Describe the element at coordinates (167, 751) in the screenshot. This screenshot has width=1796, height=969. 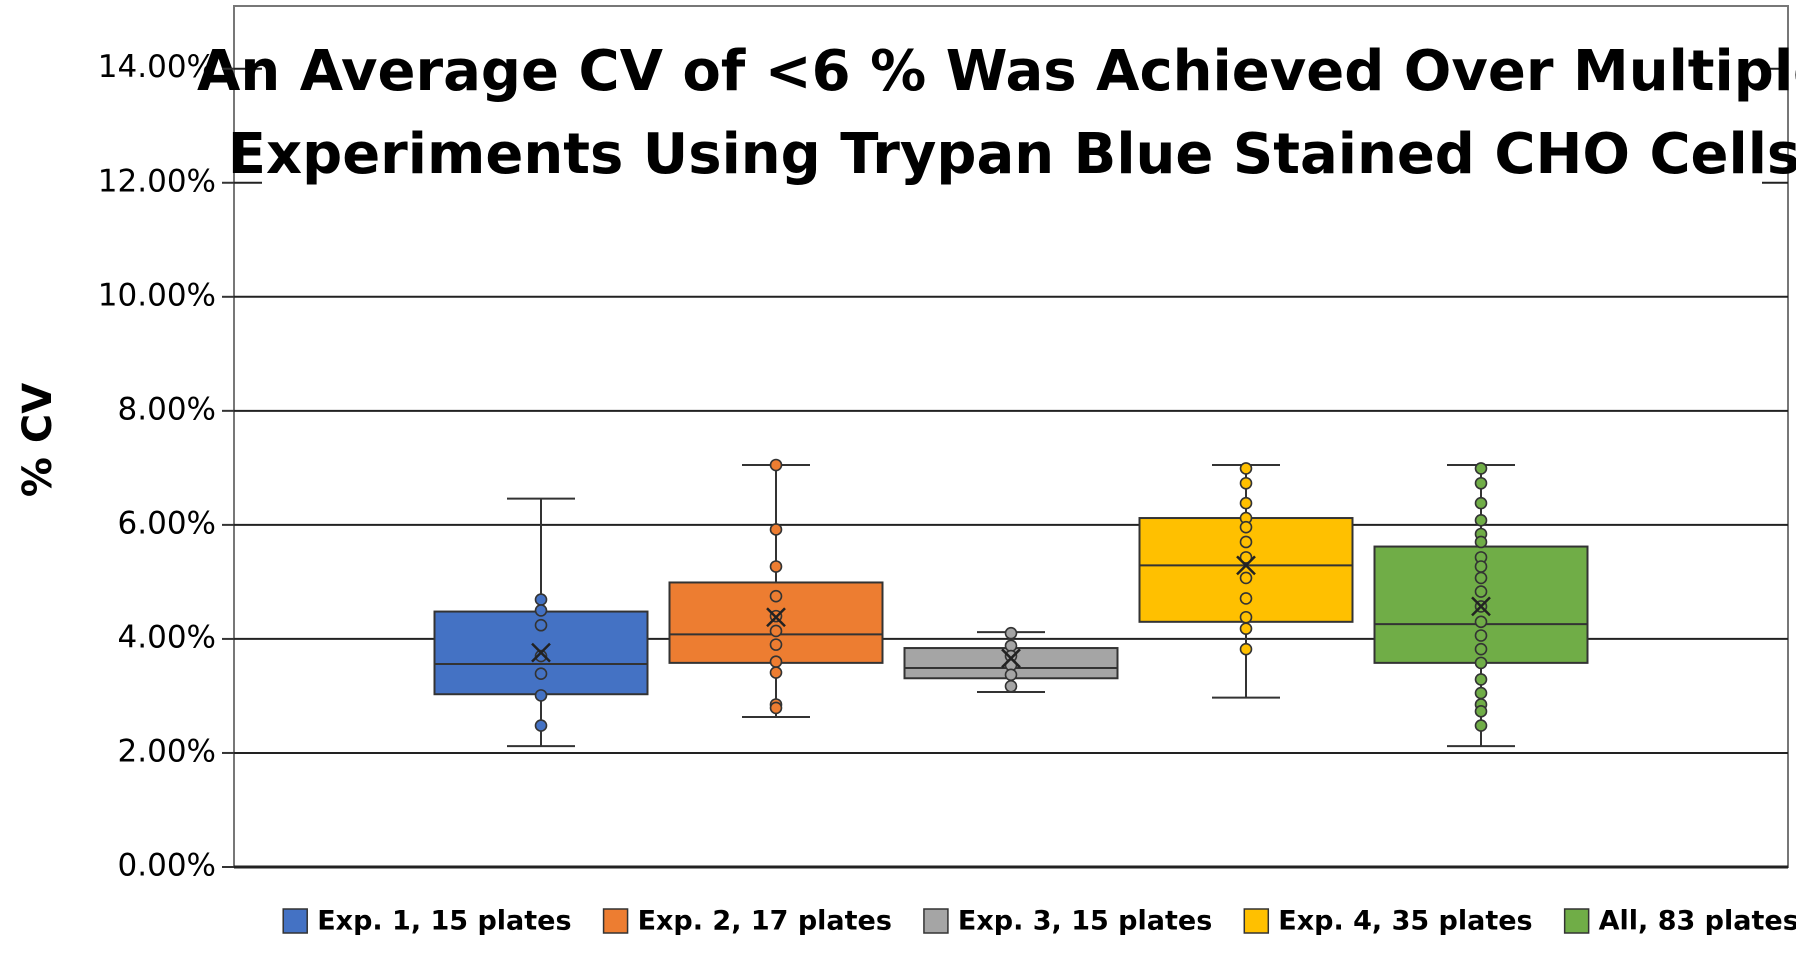
I see `y-tick-label: 2.00%` at that location.